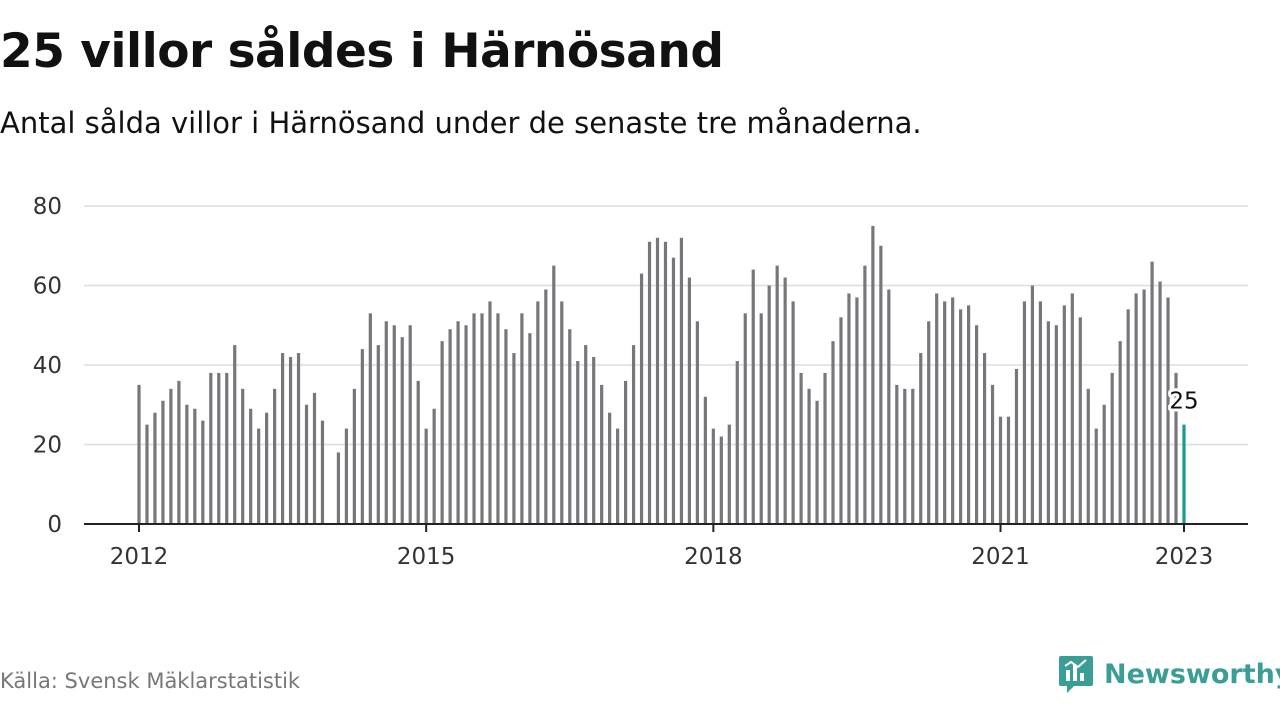 This screenshot has height=720, width=1280. Describe the element at coordinates (47, 366) in the screenshot. I see `y-tick-label: 40` at that location.